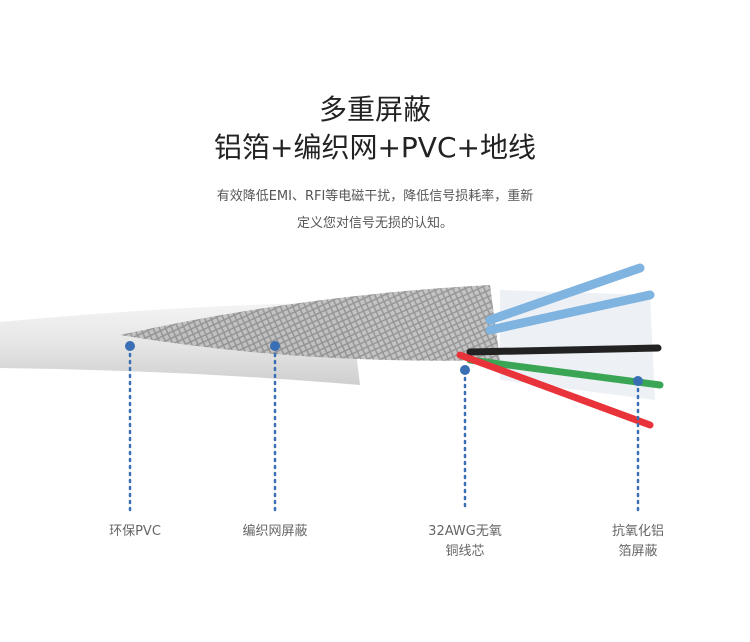  I want to click on label-line2: 铜线芯, so click(465, 551).